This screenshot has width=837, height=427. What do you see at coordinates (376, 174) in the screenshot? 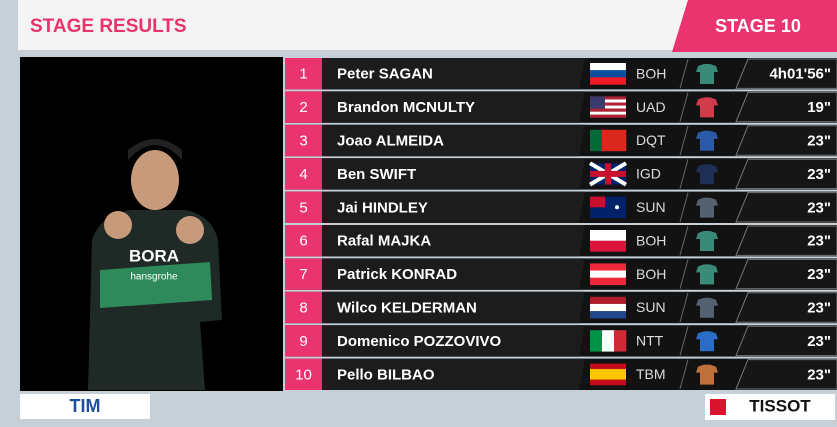
I see `rider-name: Ben SWIFT` at bounding box center [376, 174].